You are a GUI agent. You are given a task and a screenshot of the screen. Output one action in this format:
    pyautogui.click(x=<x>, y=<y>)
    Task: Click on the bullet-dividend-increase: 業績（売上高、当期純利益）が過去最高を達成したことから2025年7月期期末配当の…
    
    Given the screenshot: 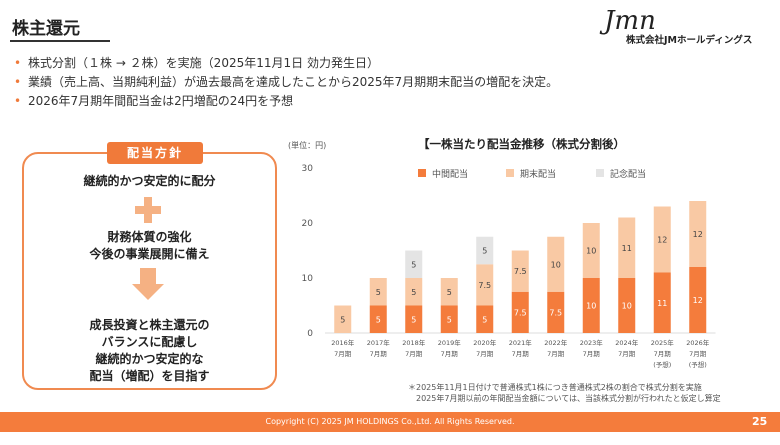 What is the action you would take?
    pyautogui.click(x=286, y=82)
    